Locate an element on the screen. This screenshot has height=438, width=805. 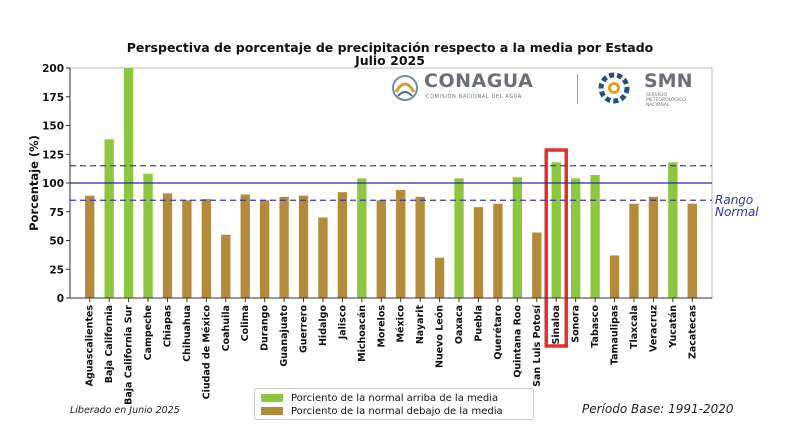
x-tick-label: Aguascalientes is located at coordinates (90, 346).